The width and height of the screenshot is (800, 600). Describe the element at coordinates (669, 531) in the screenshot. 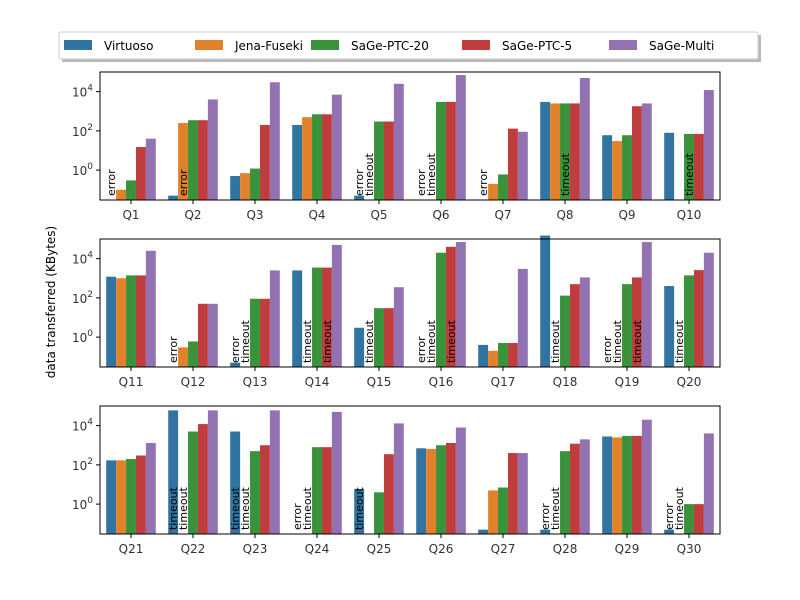

I see `bar-q30-virtuoso` at that location.